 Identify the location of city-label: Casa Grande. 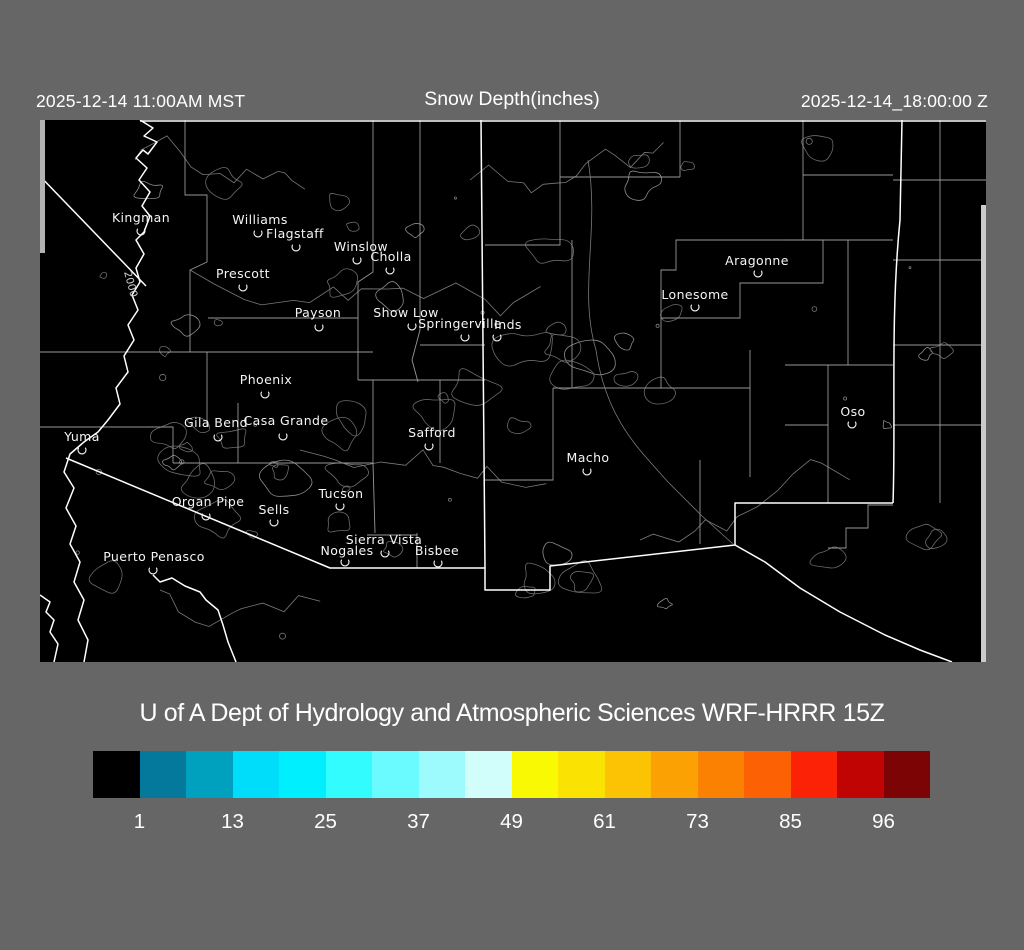
(286, 420).